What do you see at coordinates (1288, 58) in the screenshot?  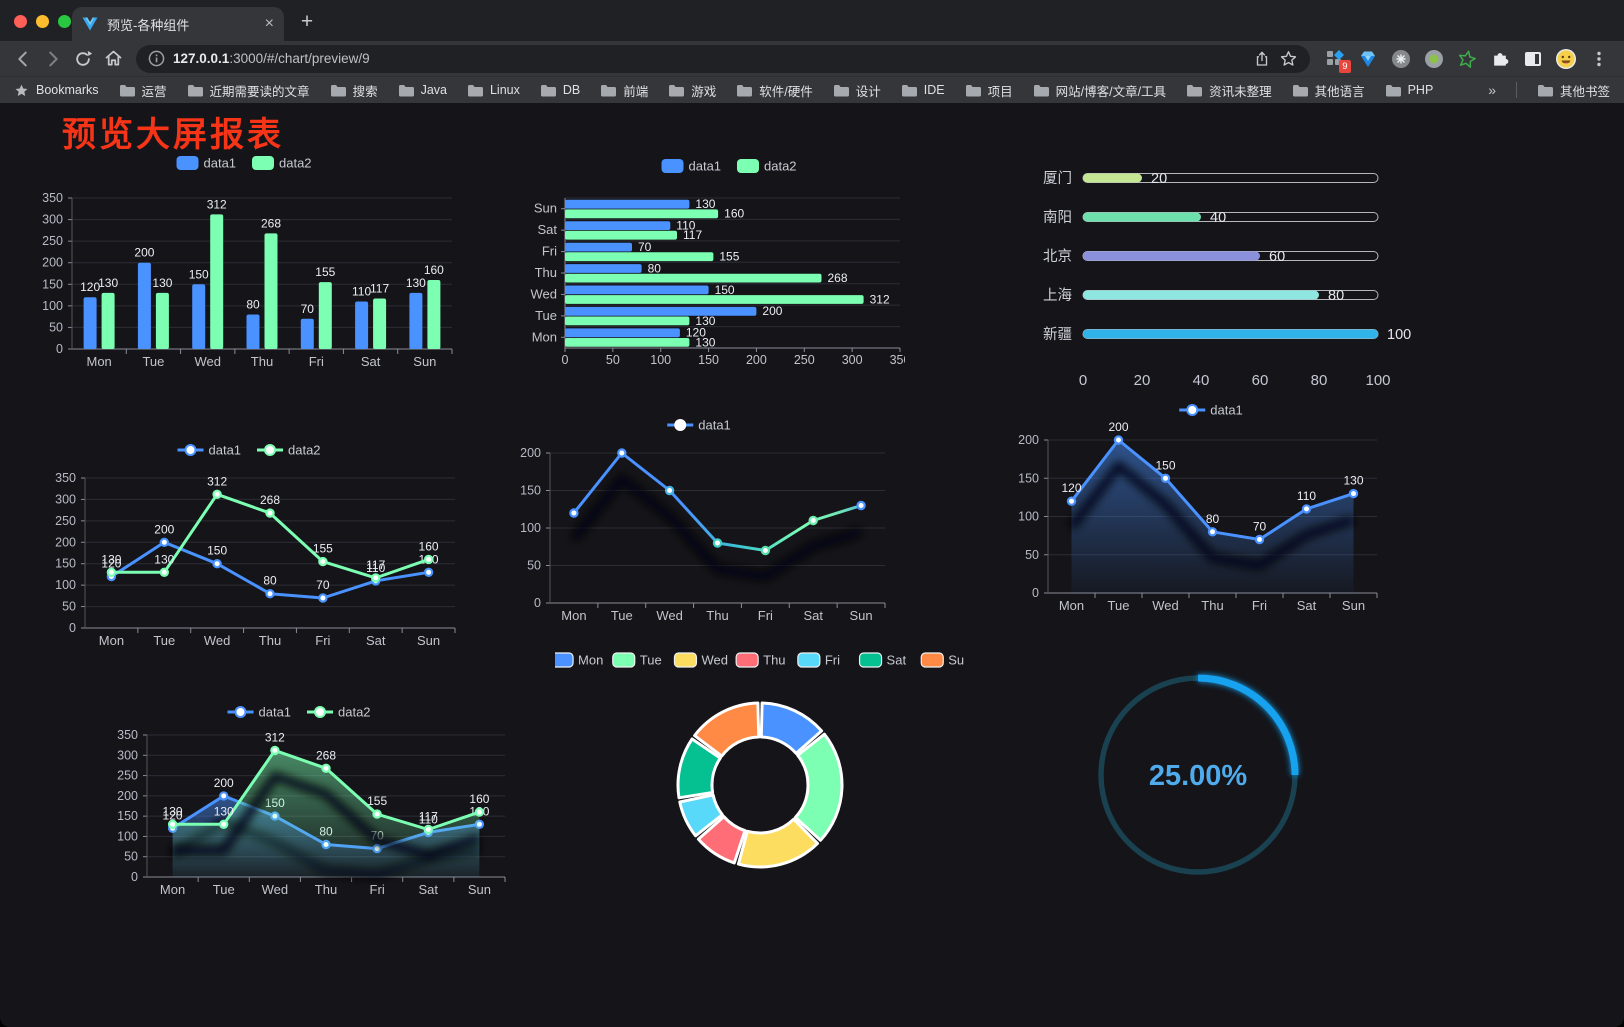 I see `bookmark-star-icon` at bounding box center [1288, 58].